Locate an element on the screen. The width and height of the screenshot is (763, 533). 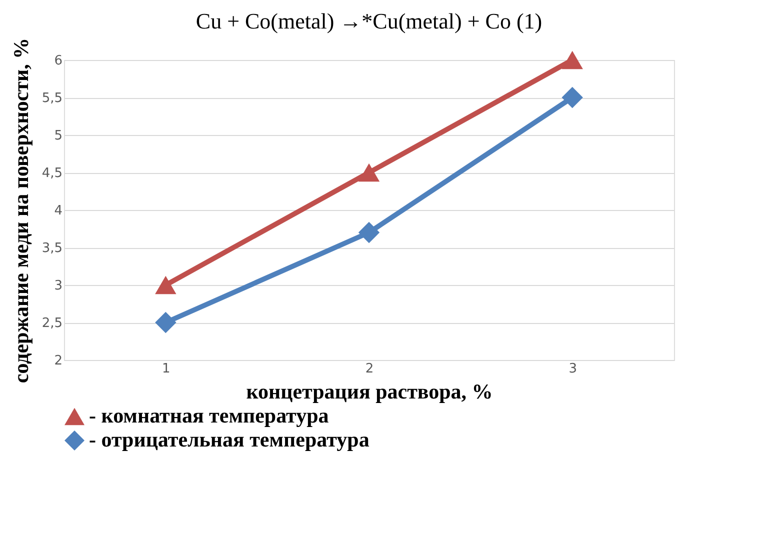
x-tick-label: 2 is located at coordinates (369, 369).